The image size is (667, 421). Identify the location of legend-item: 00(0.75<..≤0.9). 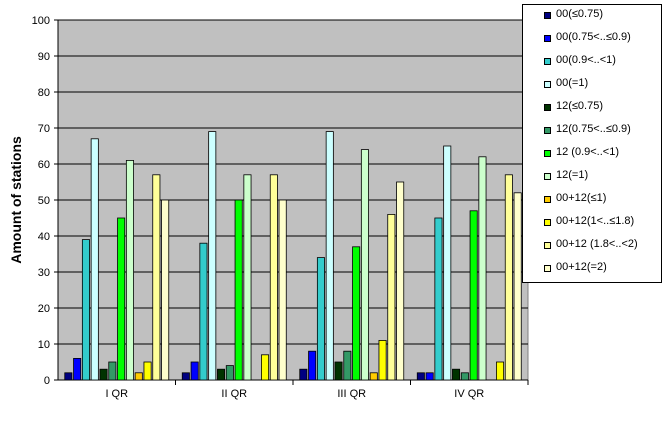
(592, 39).